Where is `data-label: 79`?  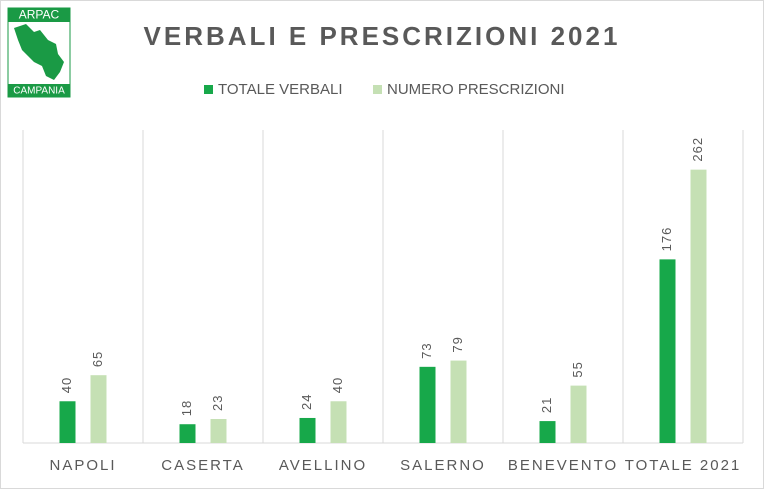
data-label: 79 is located at coordinates (457, 344).